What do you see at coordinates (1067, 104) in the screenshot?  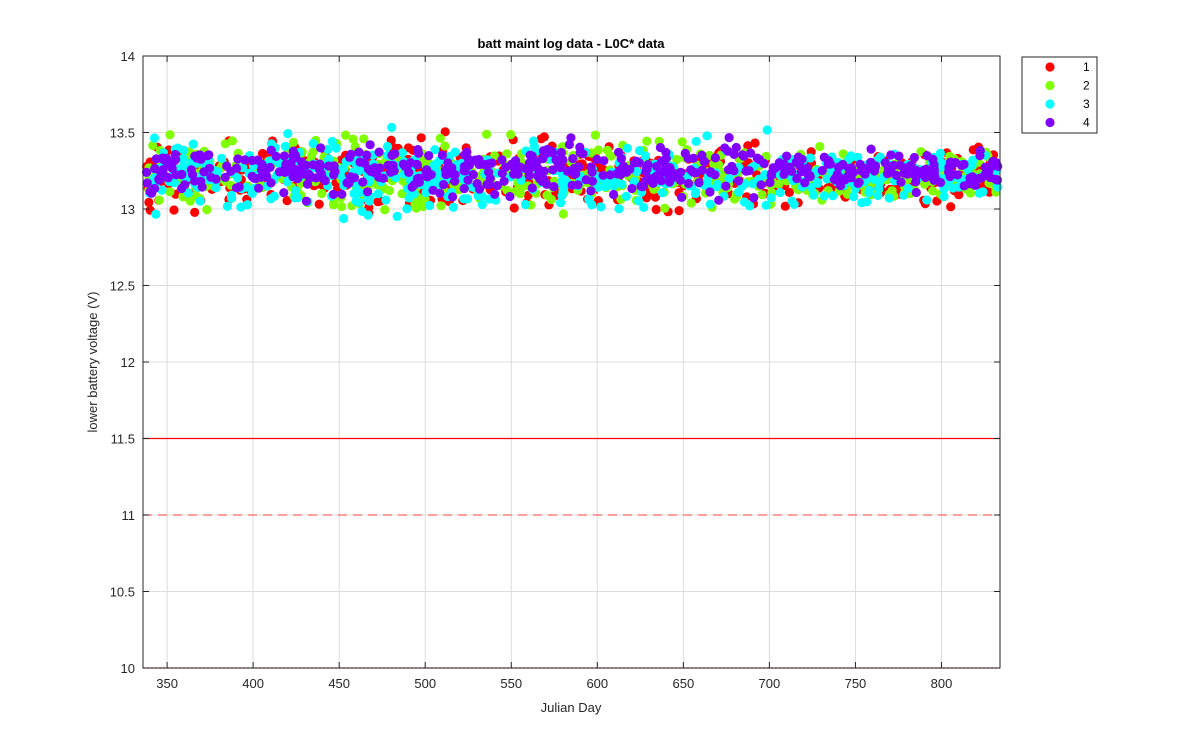 I see `legend-item-3: 3` at bounding box center [1067, 104].